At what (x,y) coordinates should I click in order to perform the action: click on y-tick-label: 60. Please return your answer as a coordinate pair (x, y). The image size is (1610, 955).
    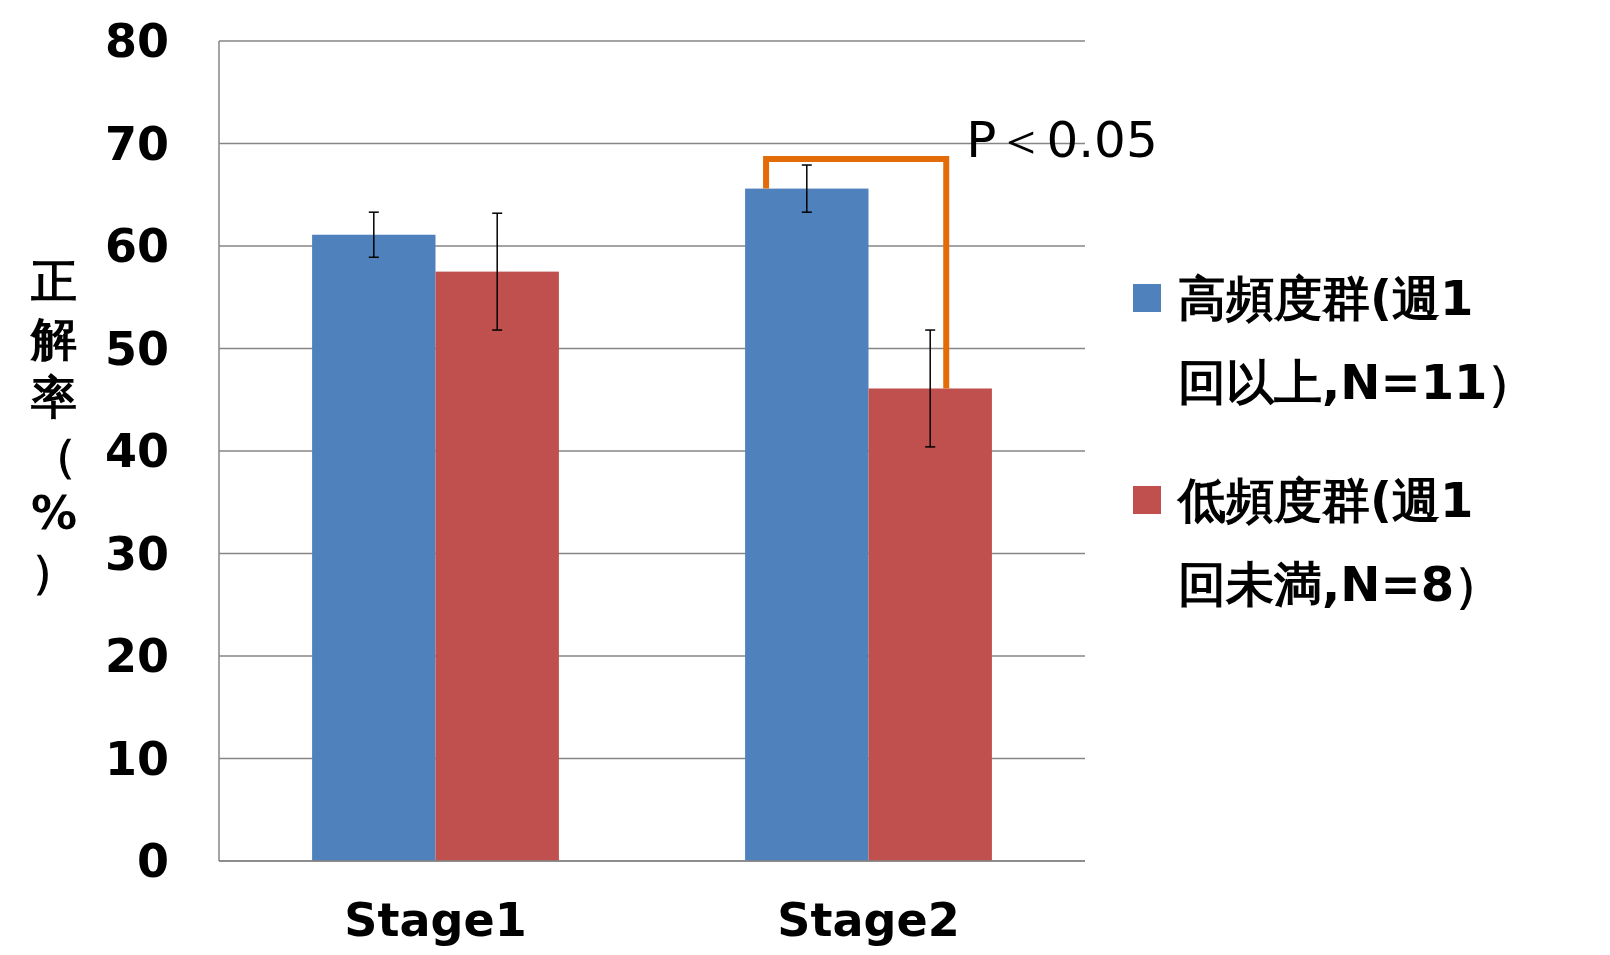
    Looking at the image, I should click on (136, 246).